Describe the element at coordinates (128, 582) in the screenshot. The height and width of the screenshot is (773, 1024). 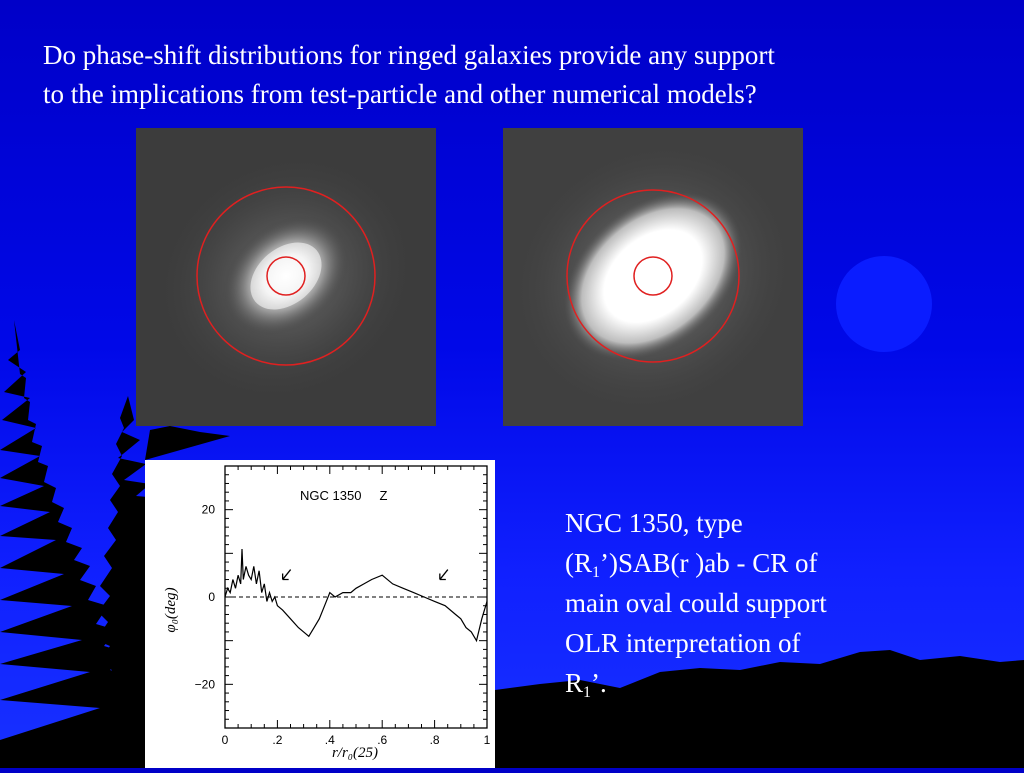
I see `pine-tree-small` at that location.